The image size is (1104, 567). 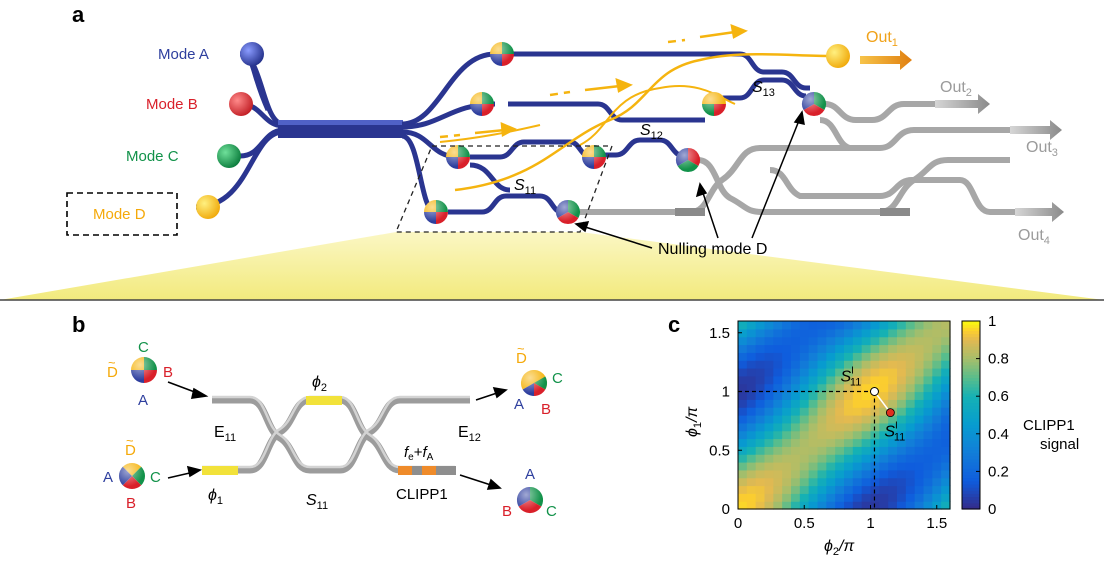 What do you see at coordinates (956, 89) in the screenshot?
I see `out2-label: Out2` at bounding box center [956, 89].